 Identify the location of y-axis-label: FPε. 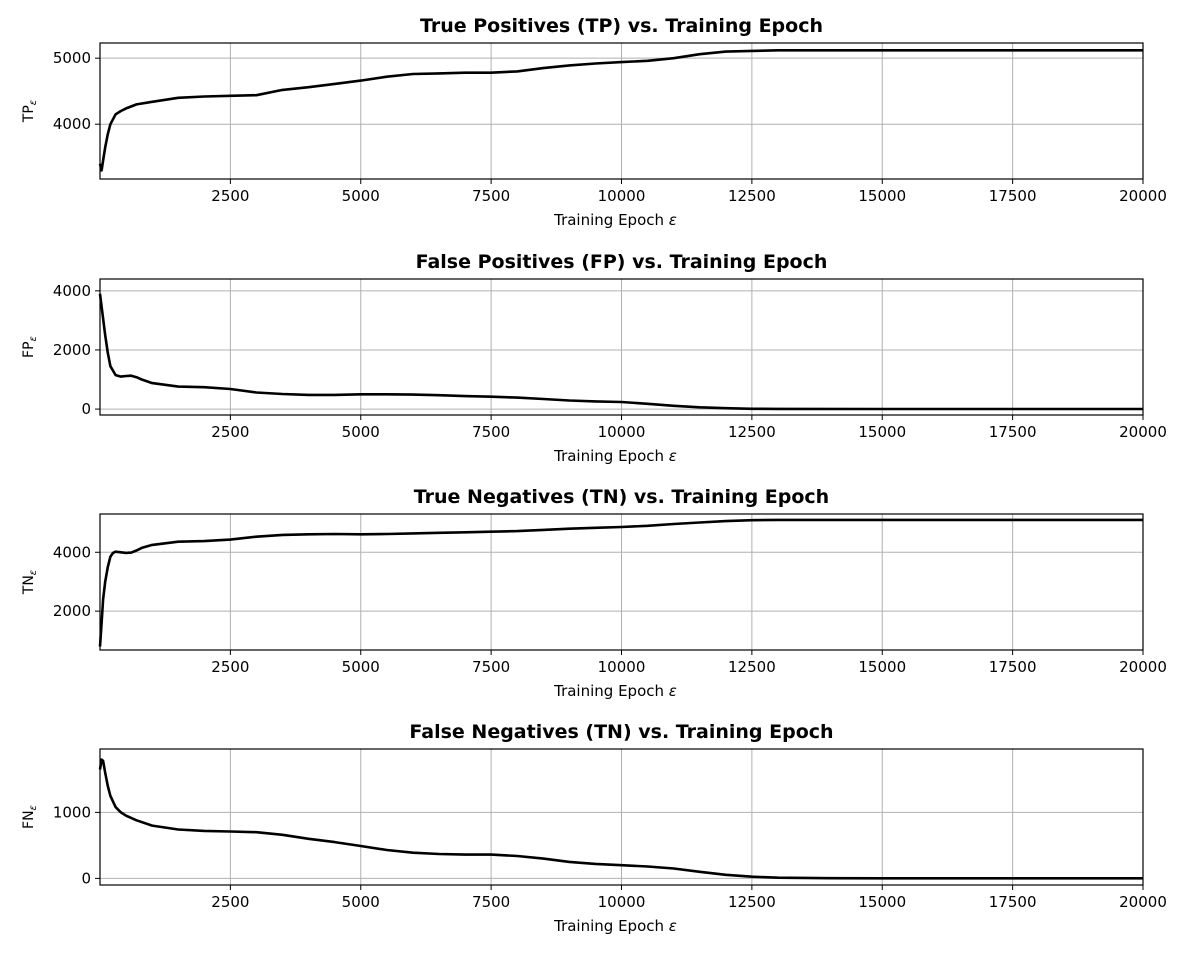
(30, 346).